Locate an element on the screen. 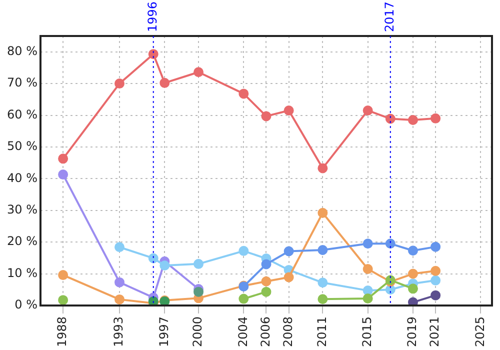 The width and height of the screenshot is (500, 350). x-tick-label: 2006 is located at coordinates (265, 332).